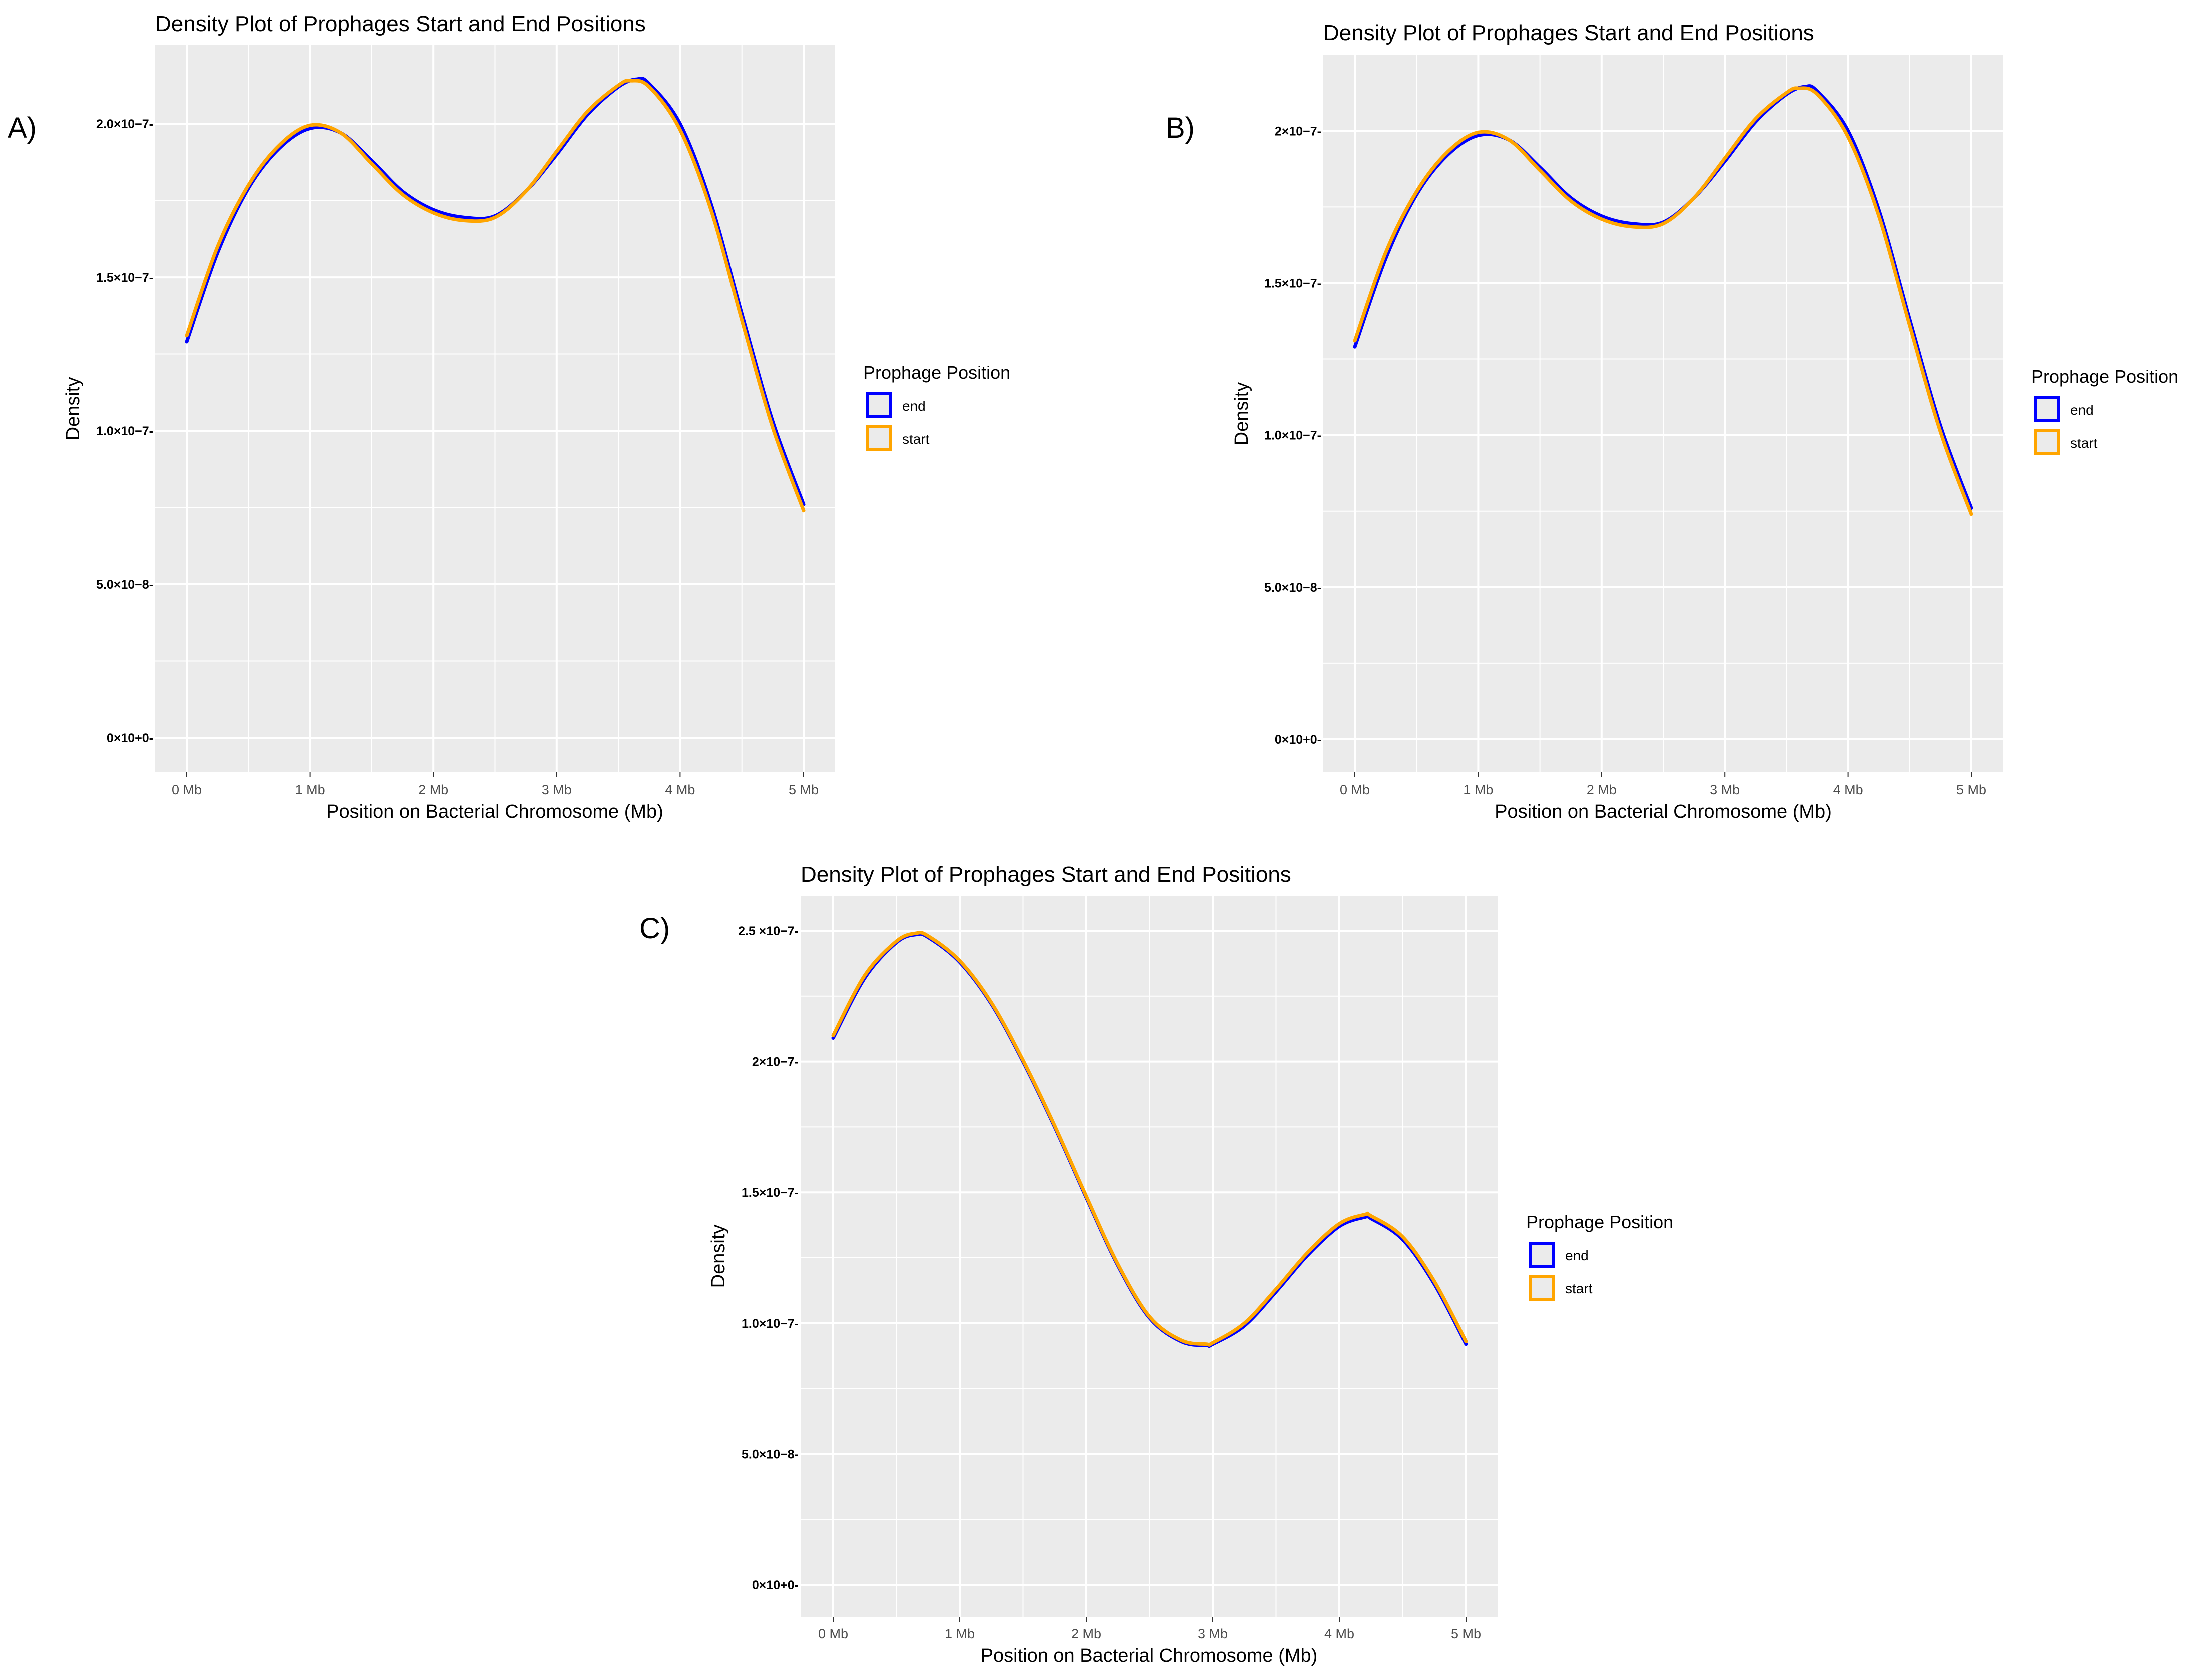  What do you see at coordinates (22, 128) in the screenshot?
I see `panel-label: A)` at bounding box center [22, 128].